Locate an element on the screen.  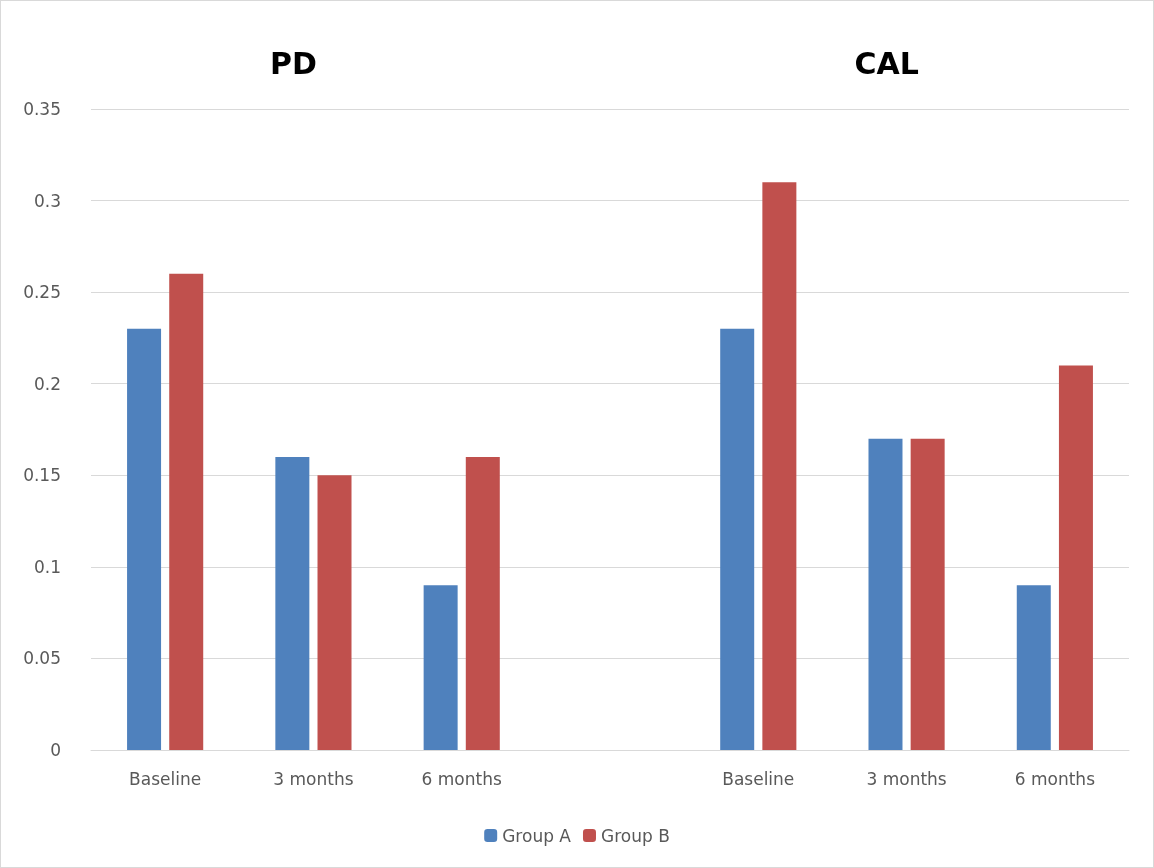
legend-label: Group A is located at coordinates (537, 835).